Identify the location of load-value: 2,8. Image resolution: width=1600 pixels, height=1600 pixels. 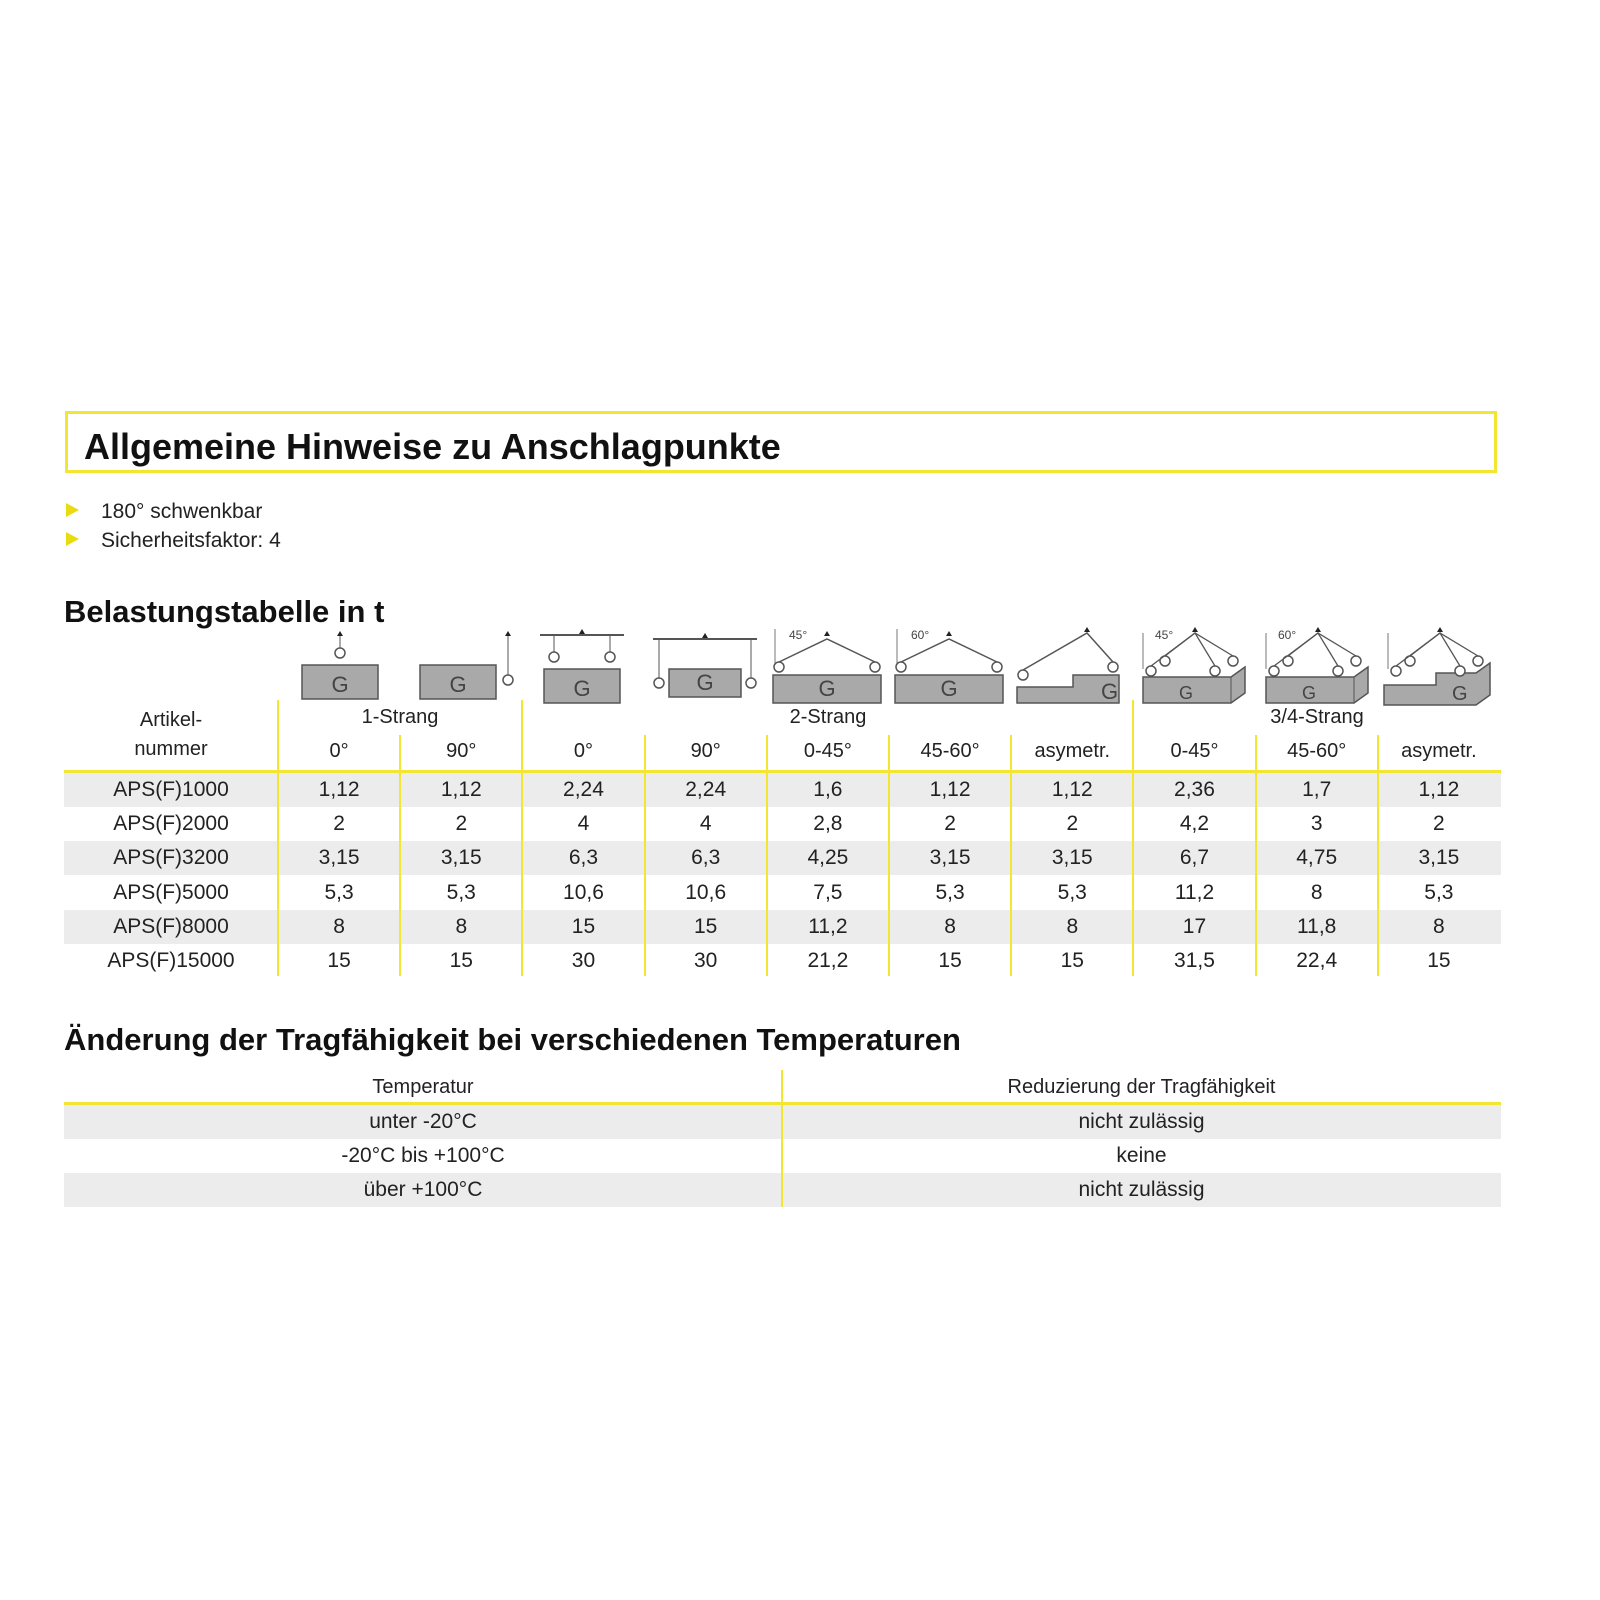
(828, 824).